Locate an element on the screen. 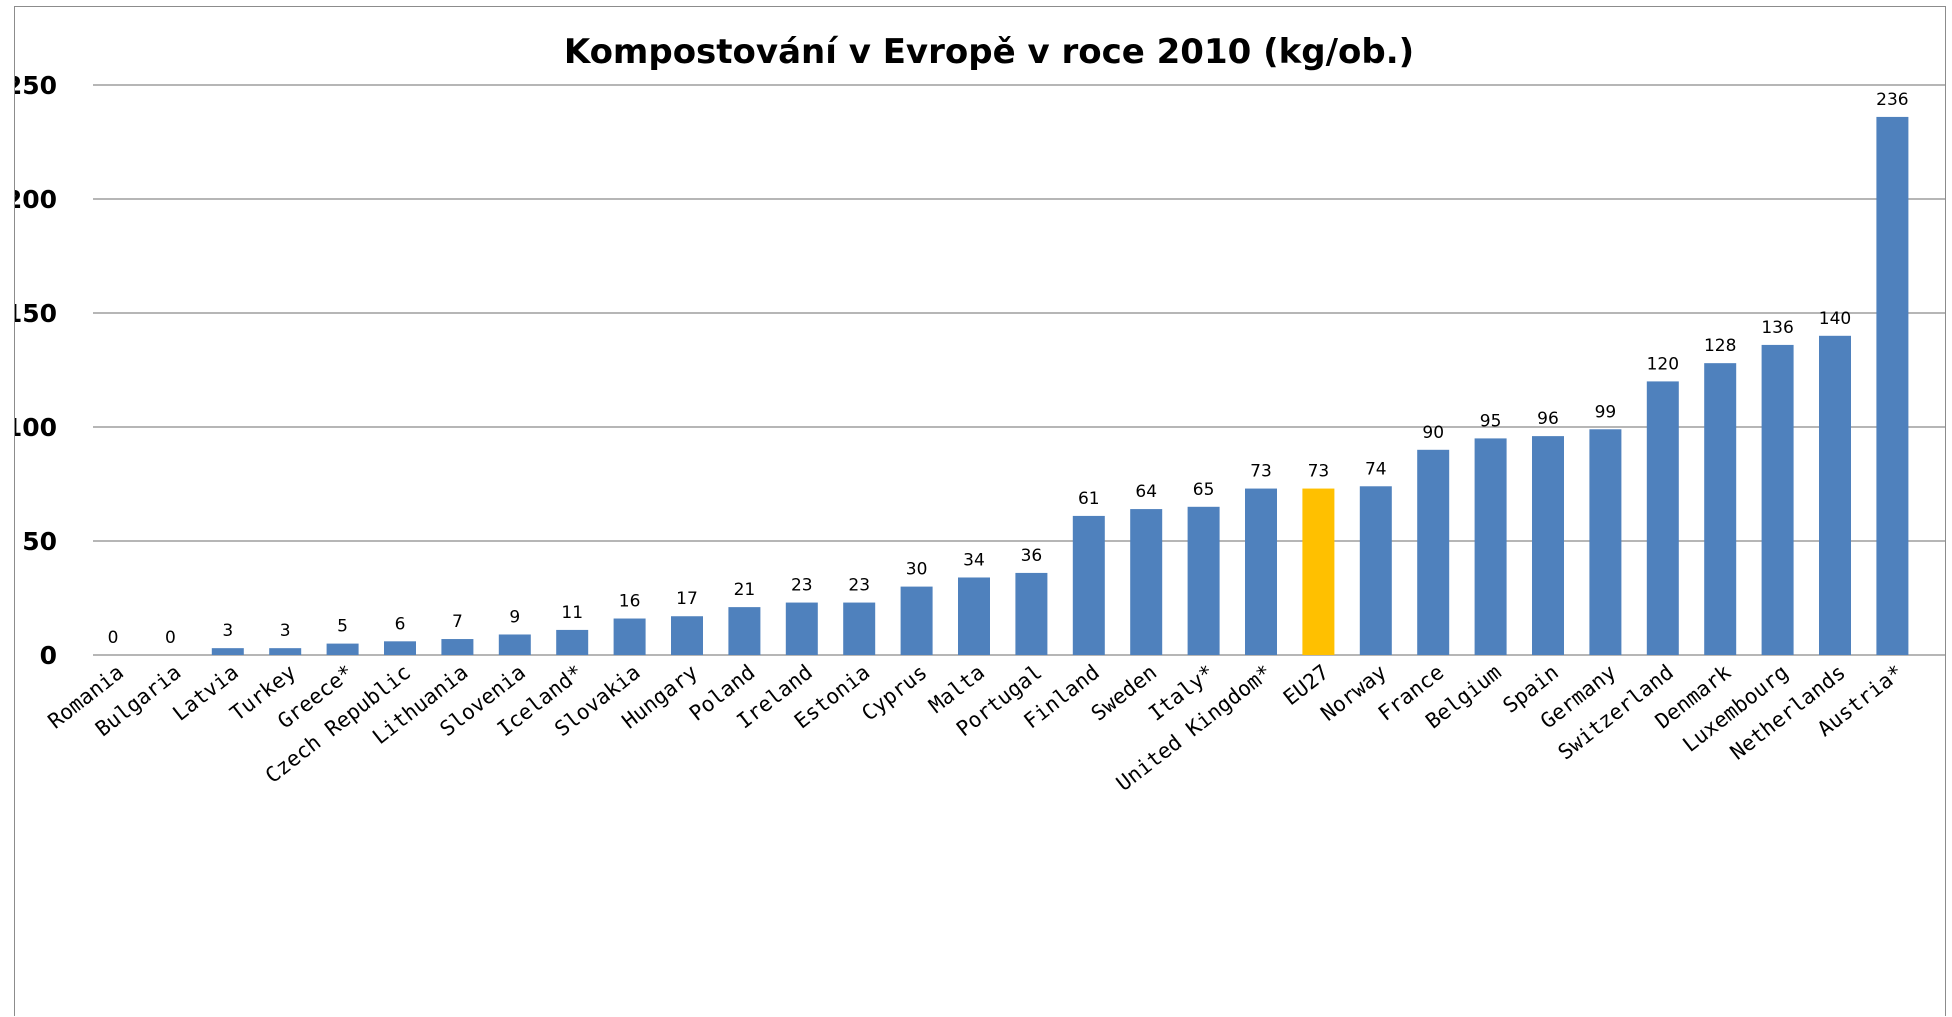 The height and width of the screenshot is (1017, 1952). bar-switzerland is located at coordinates (1662, 518).